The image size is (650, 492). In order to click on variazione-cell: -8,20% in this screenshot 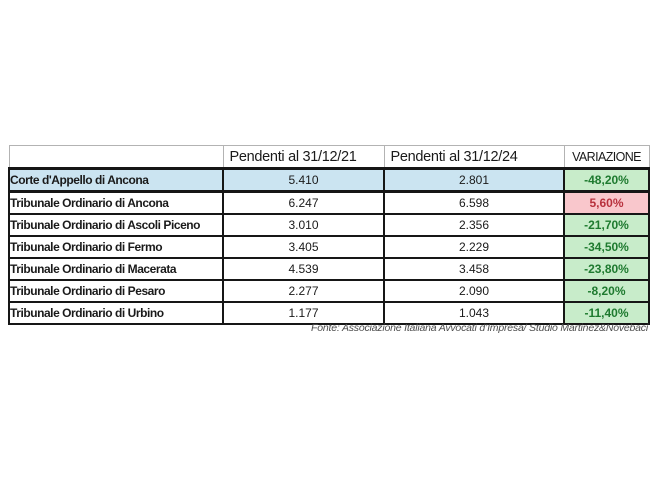, I will do `click(606, 291)`.